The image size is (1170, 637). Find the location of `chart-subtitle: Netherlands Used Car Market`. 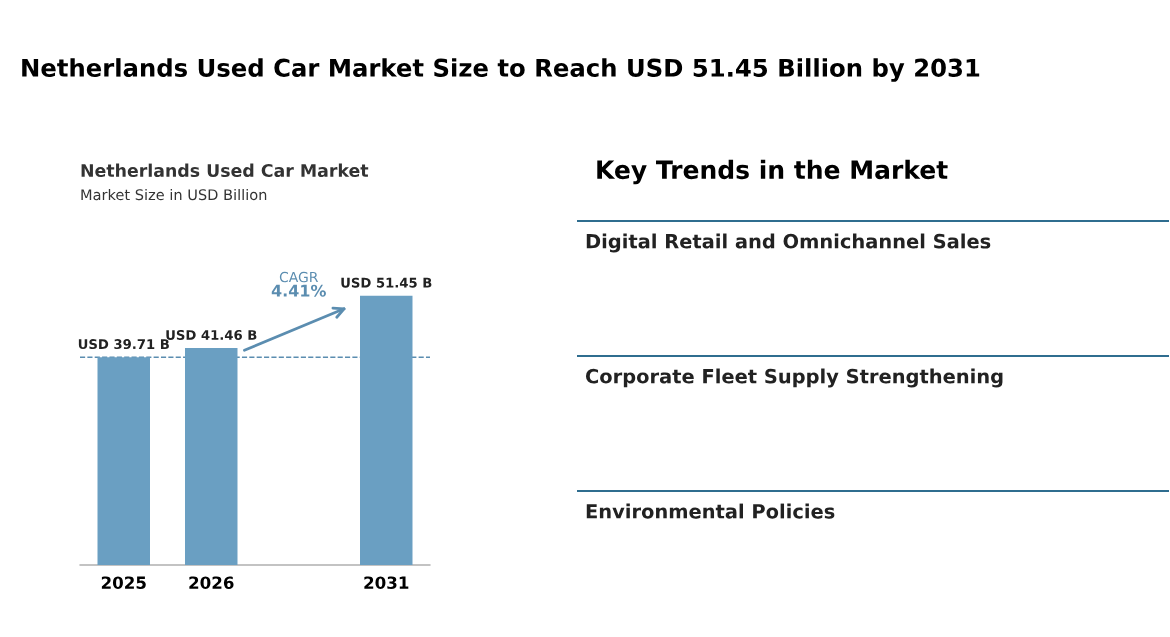

chart-subtitle: Netherlands Used Car Market is located at coordinates (225, 170).